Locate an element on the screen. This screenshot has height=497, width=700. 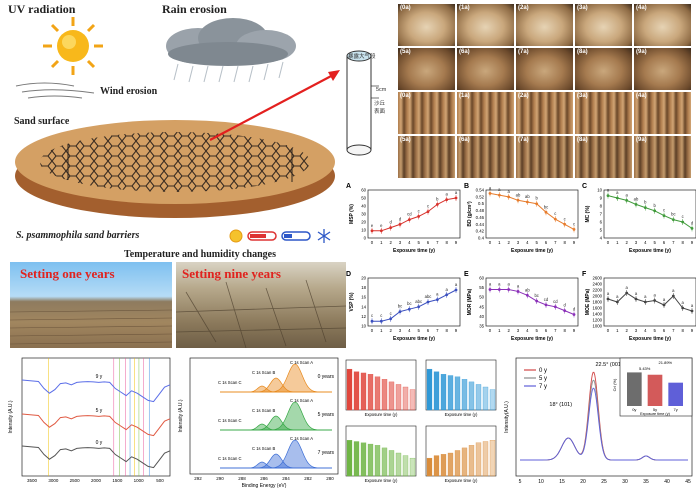
y-tick-label: 60 is located at coordinates (481, 278).